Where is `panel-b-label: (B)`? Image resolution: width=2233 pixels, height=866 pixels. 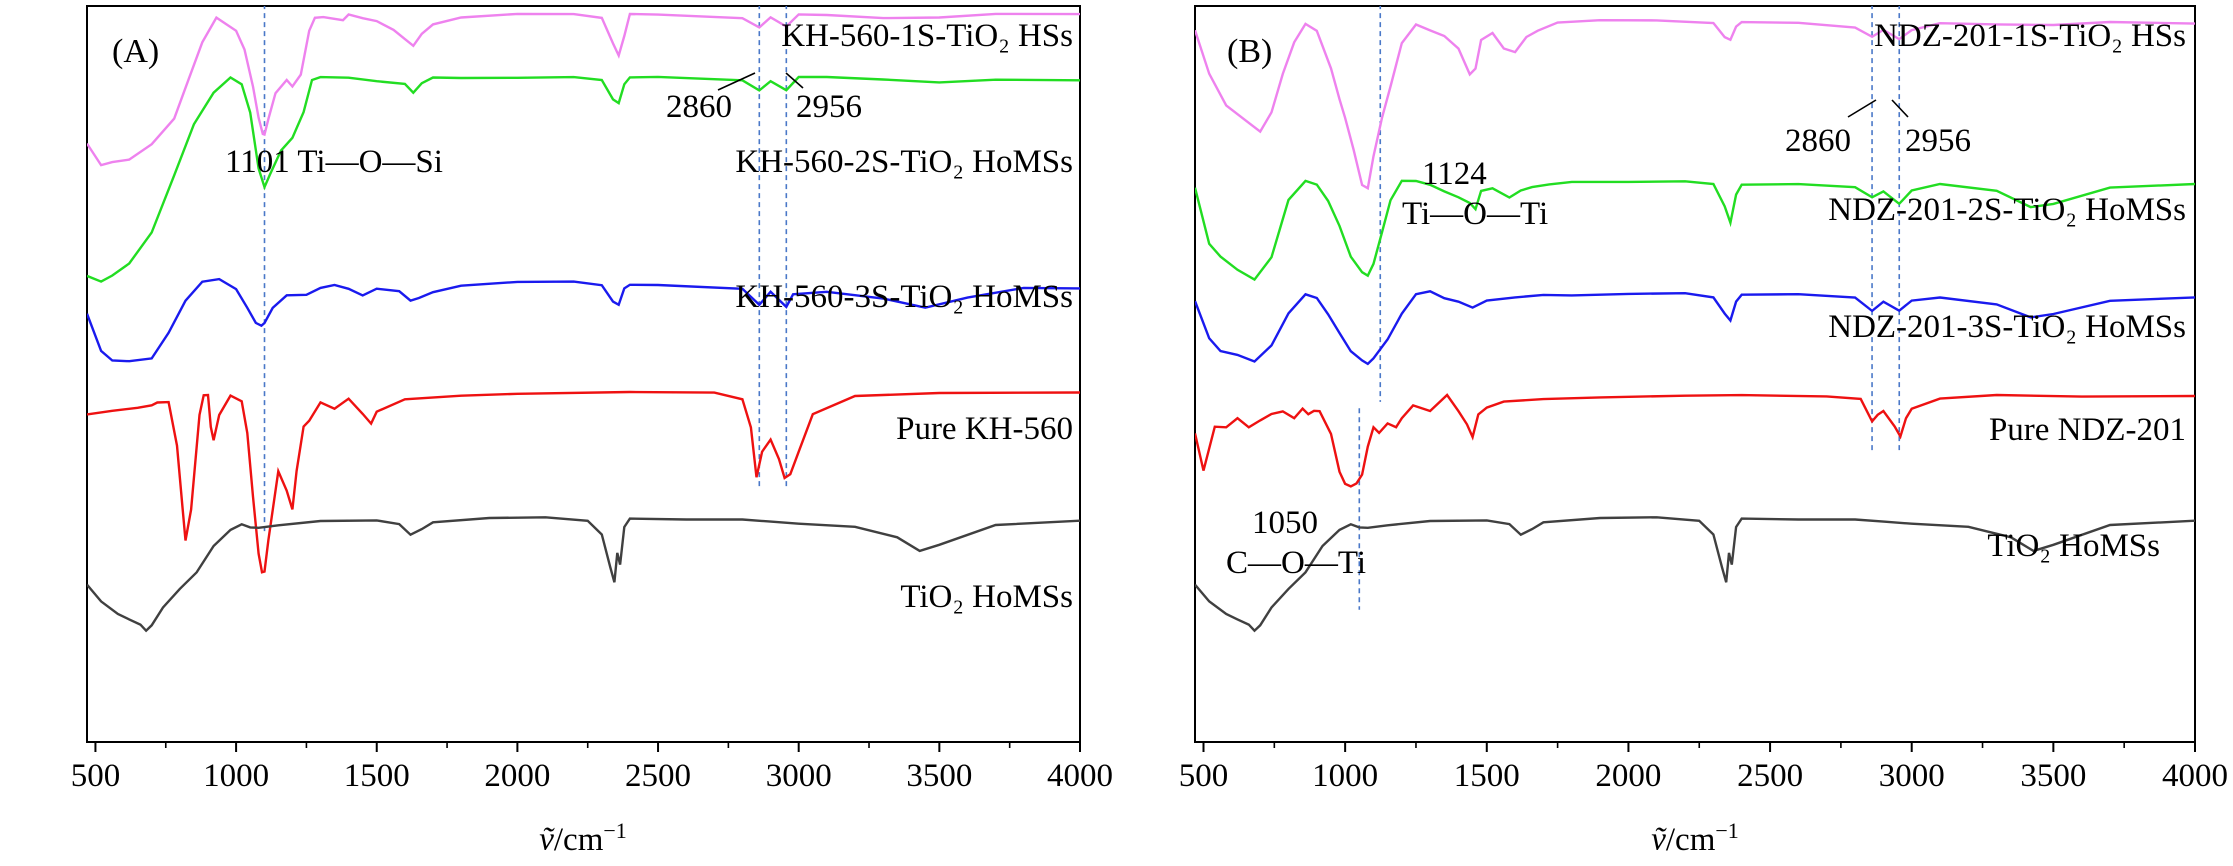 panel-b-label: (B) is located at coordinates (1249, 51).